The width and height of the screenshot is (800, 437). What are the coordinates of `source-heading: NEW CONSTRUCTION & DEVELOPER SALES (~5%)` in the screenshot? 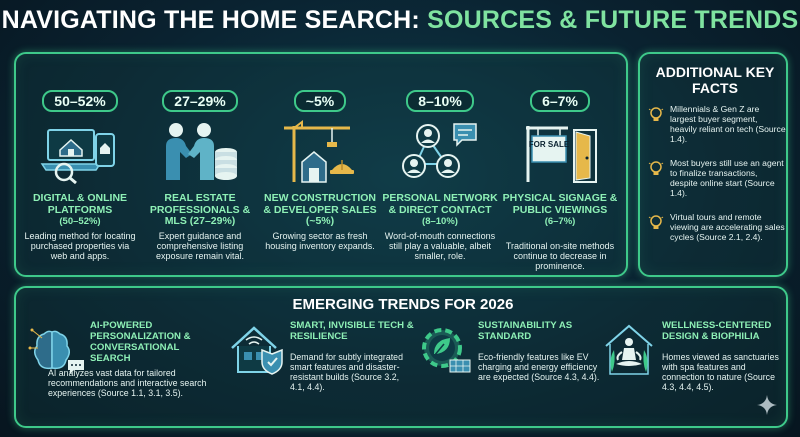 It's located at (320, 209).